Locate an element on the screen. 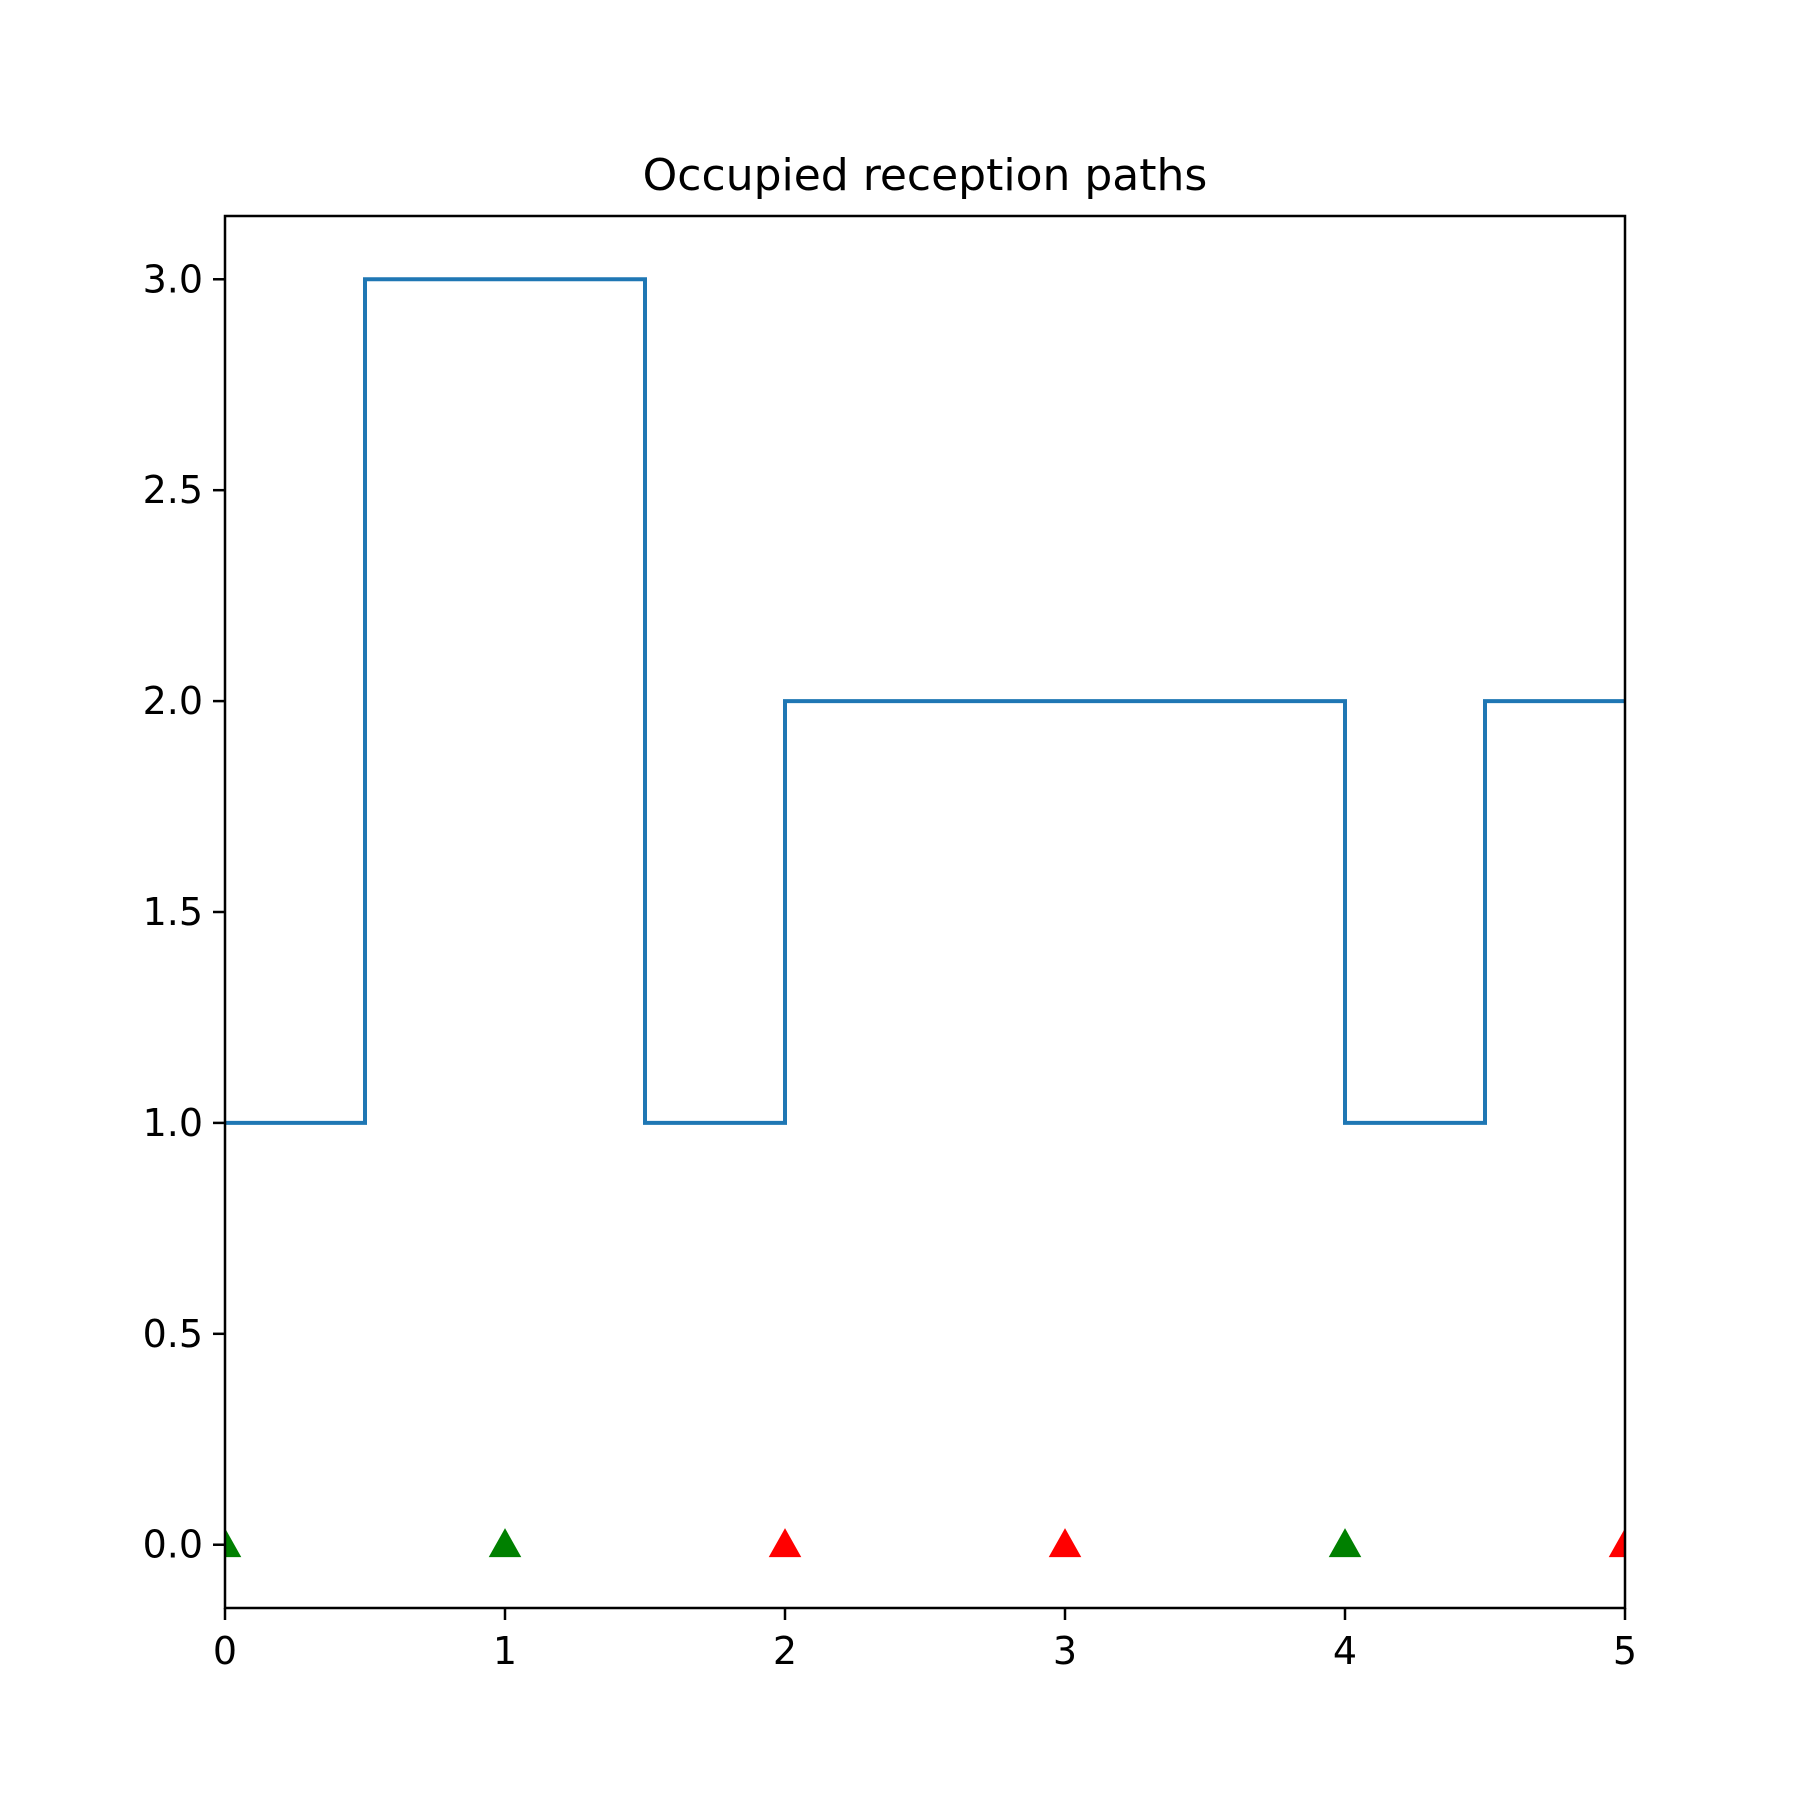  y-tick-label: 1.5 is located at coordinates (173, 912).